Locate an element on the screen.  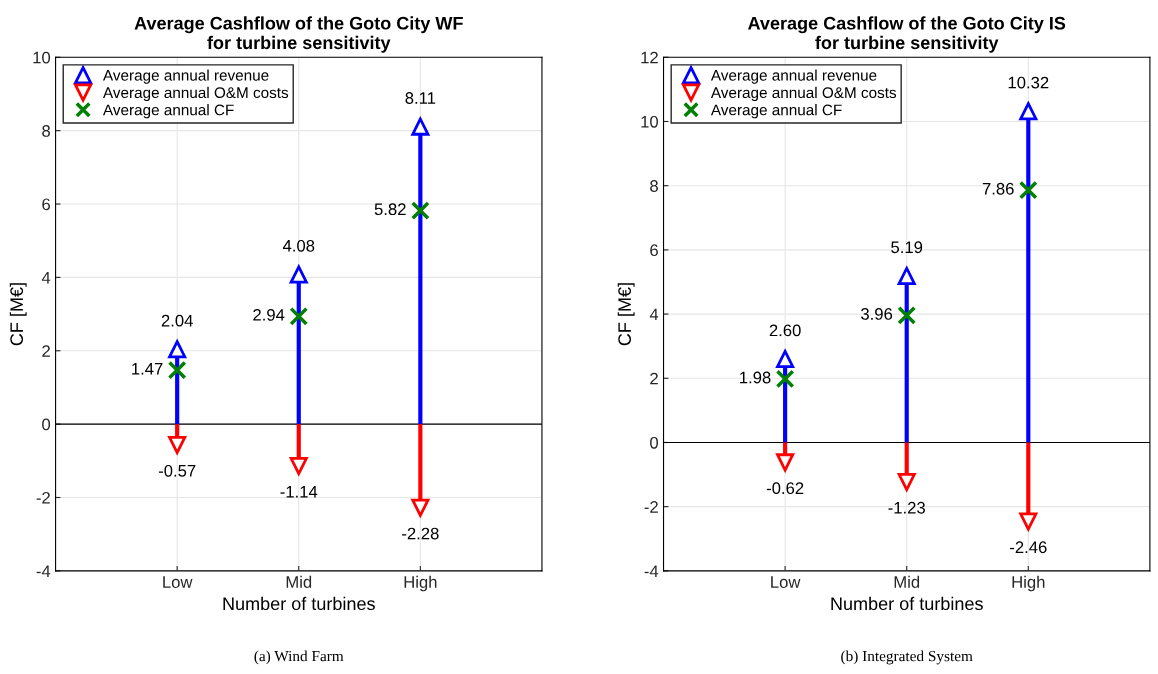
data-label: 10.32 is located at coordinates (1028, 82).